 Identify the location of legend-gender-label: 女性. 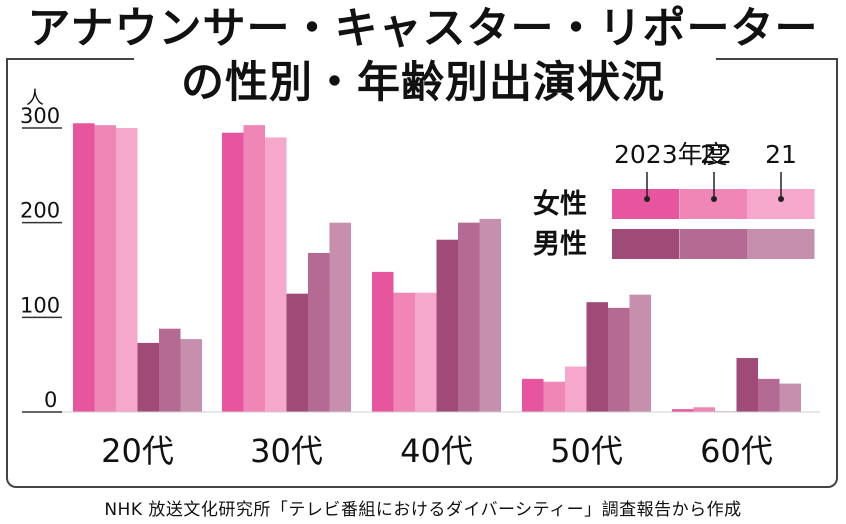
(560, 204).